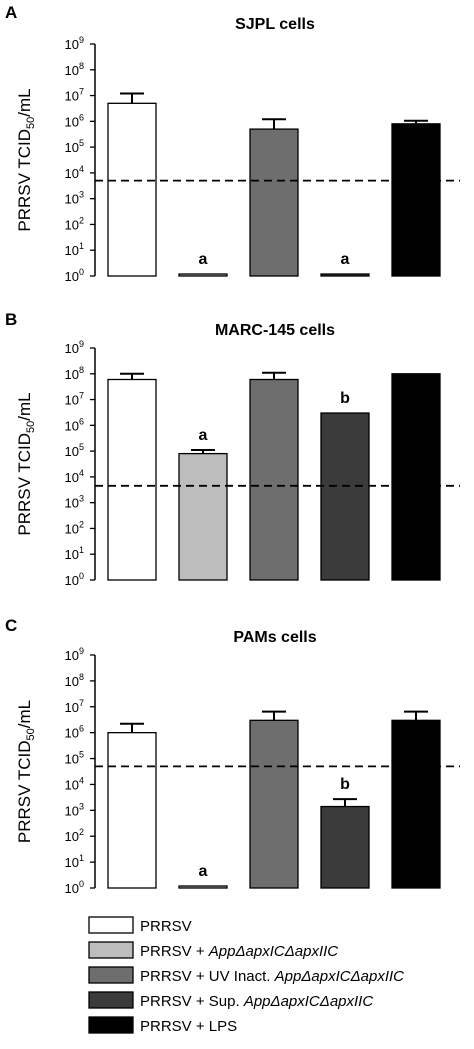 The width and height of the screenshot is (474, 1049). I want to click on panel-title: SJPL cells, so click(275, 24).